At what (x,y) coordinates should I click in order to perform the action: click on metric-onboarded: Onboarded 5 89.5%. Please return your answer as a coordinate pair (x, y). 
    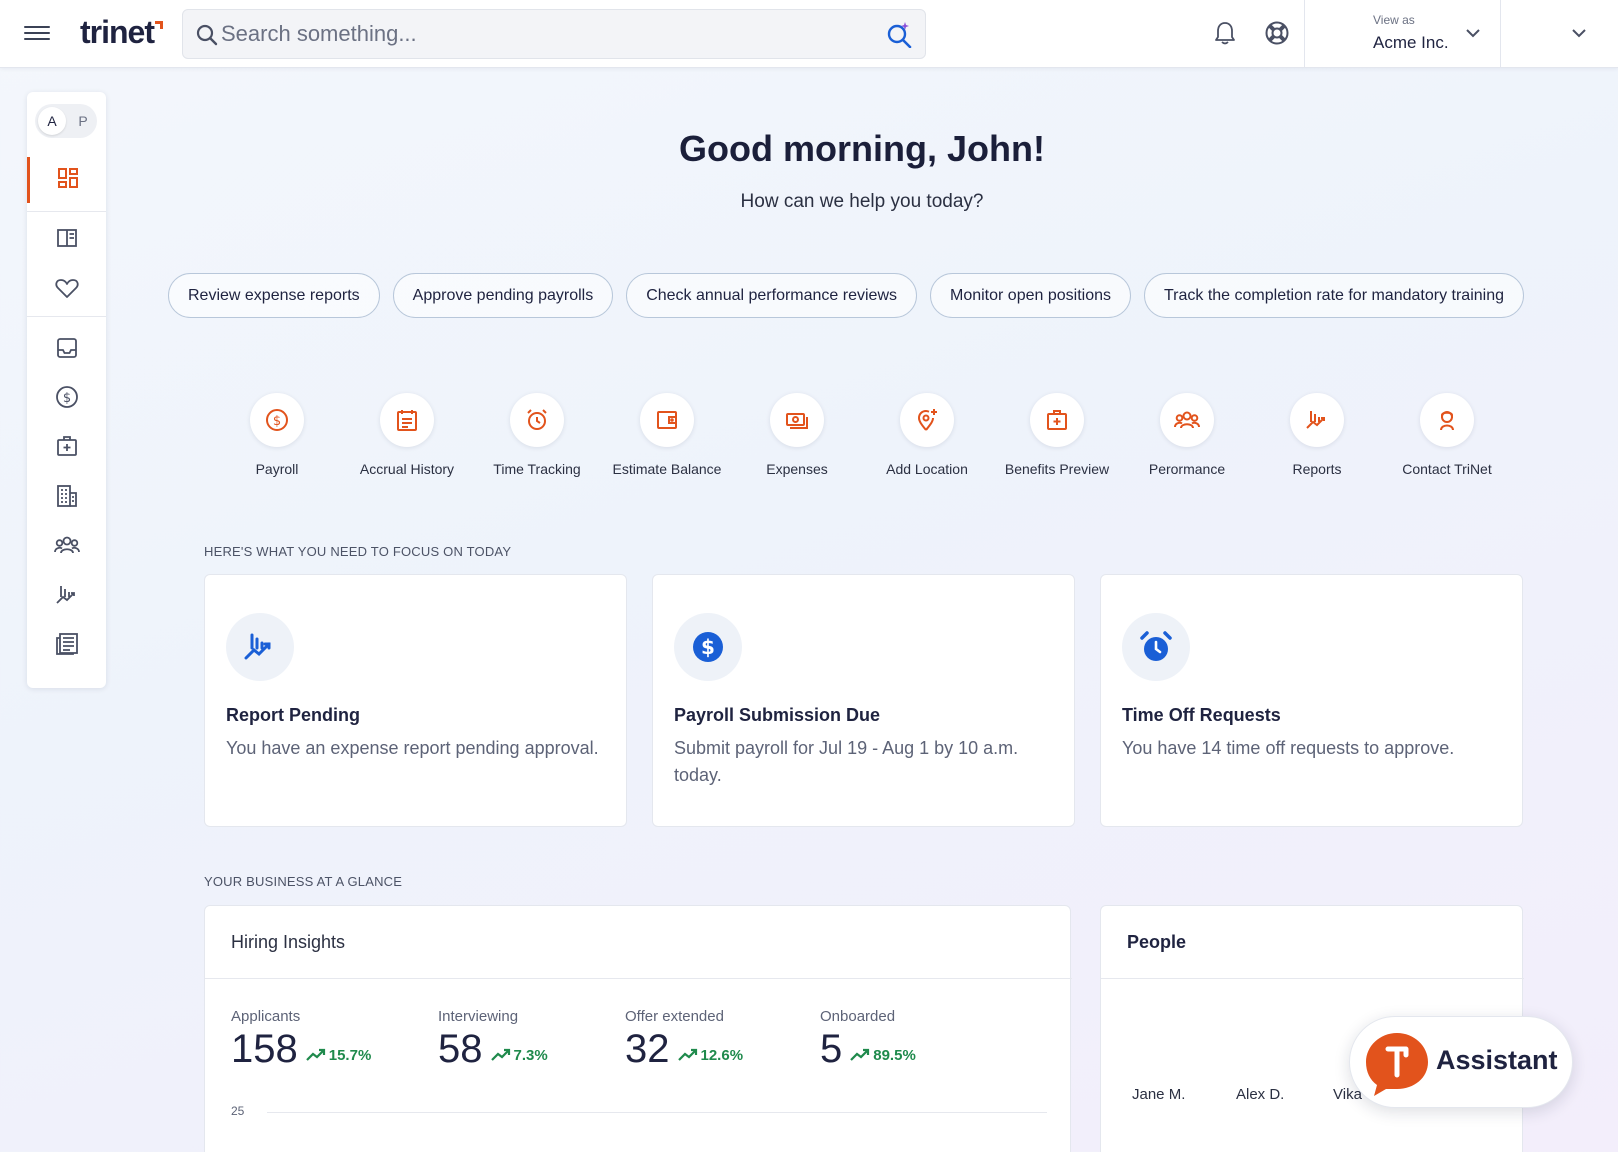
    Looking at the image, I should click on (868, 1040).